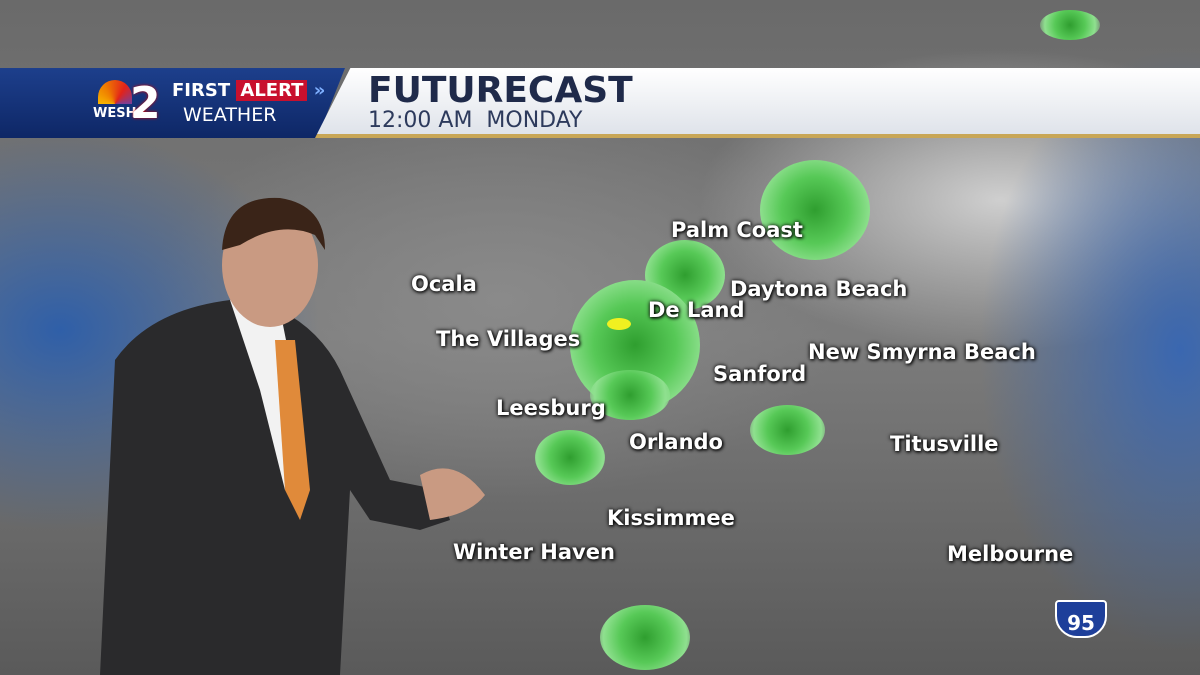 The image size is (1200, 675). What do you see at coordinates (1081, 619) in the screenshot?
I see `interstate-95-shield: 95` at bounding box center [1081, 619].